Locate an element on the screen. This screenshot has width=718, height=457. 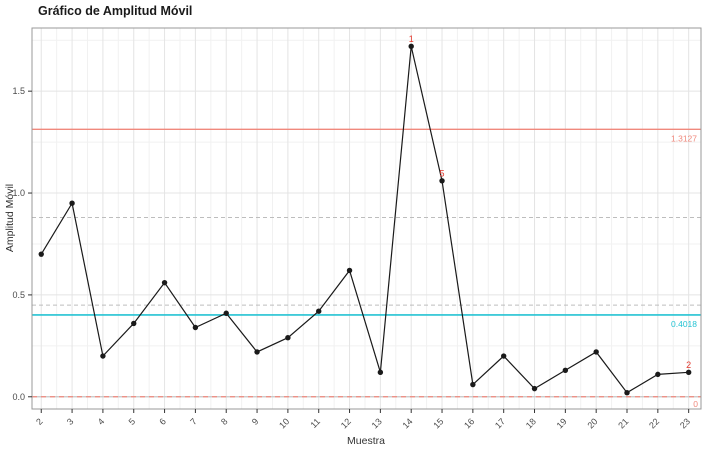
violation-label: 1 is located at coordinates (411, 39).